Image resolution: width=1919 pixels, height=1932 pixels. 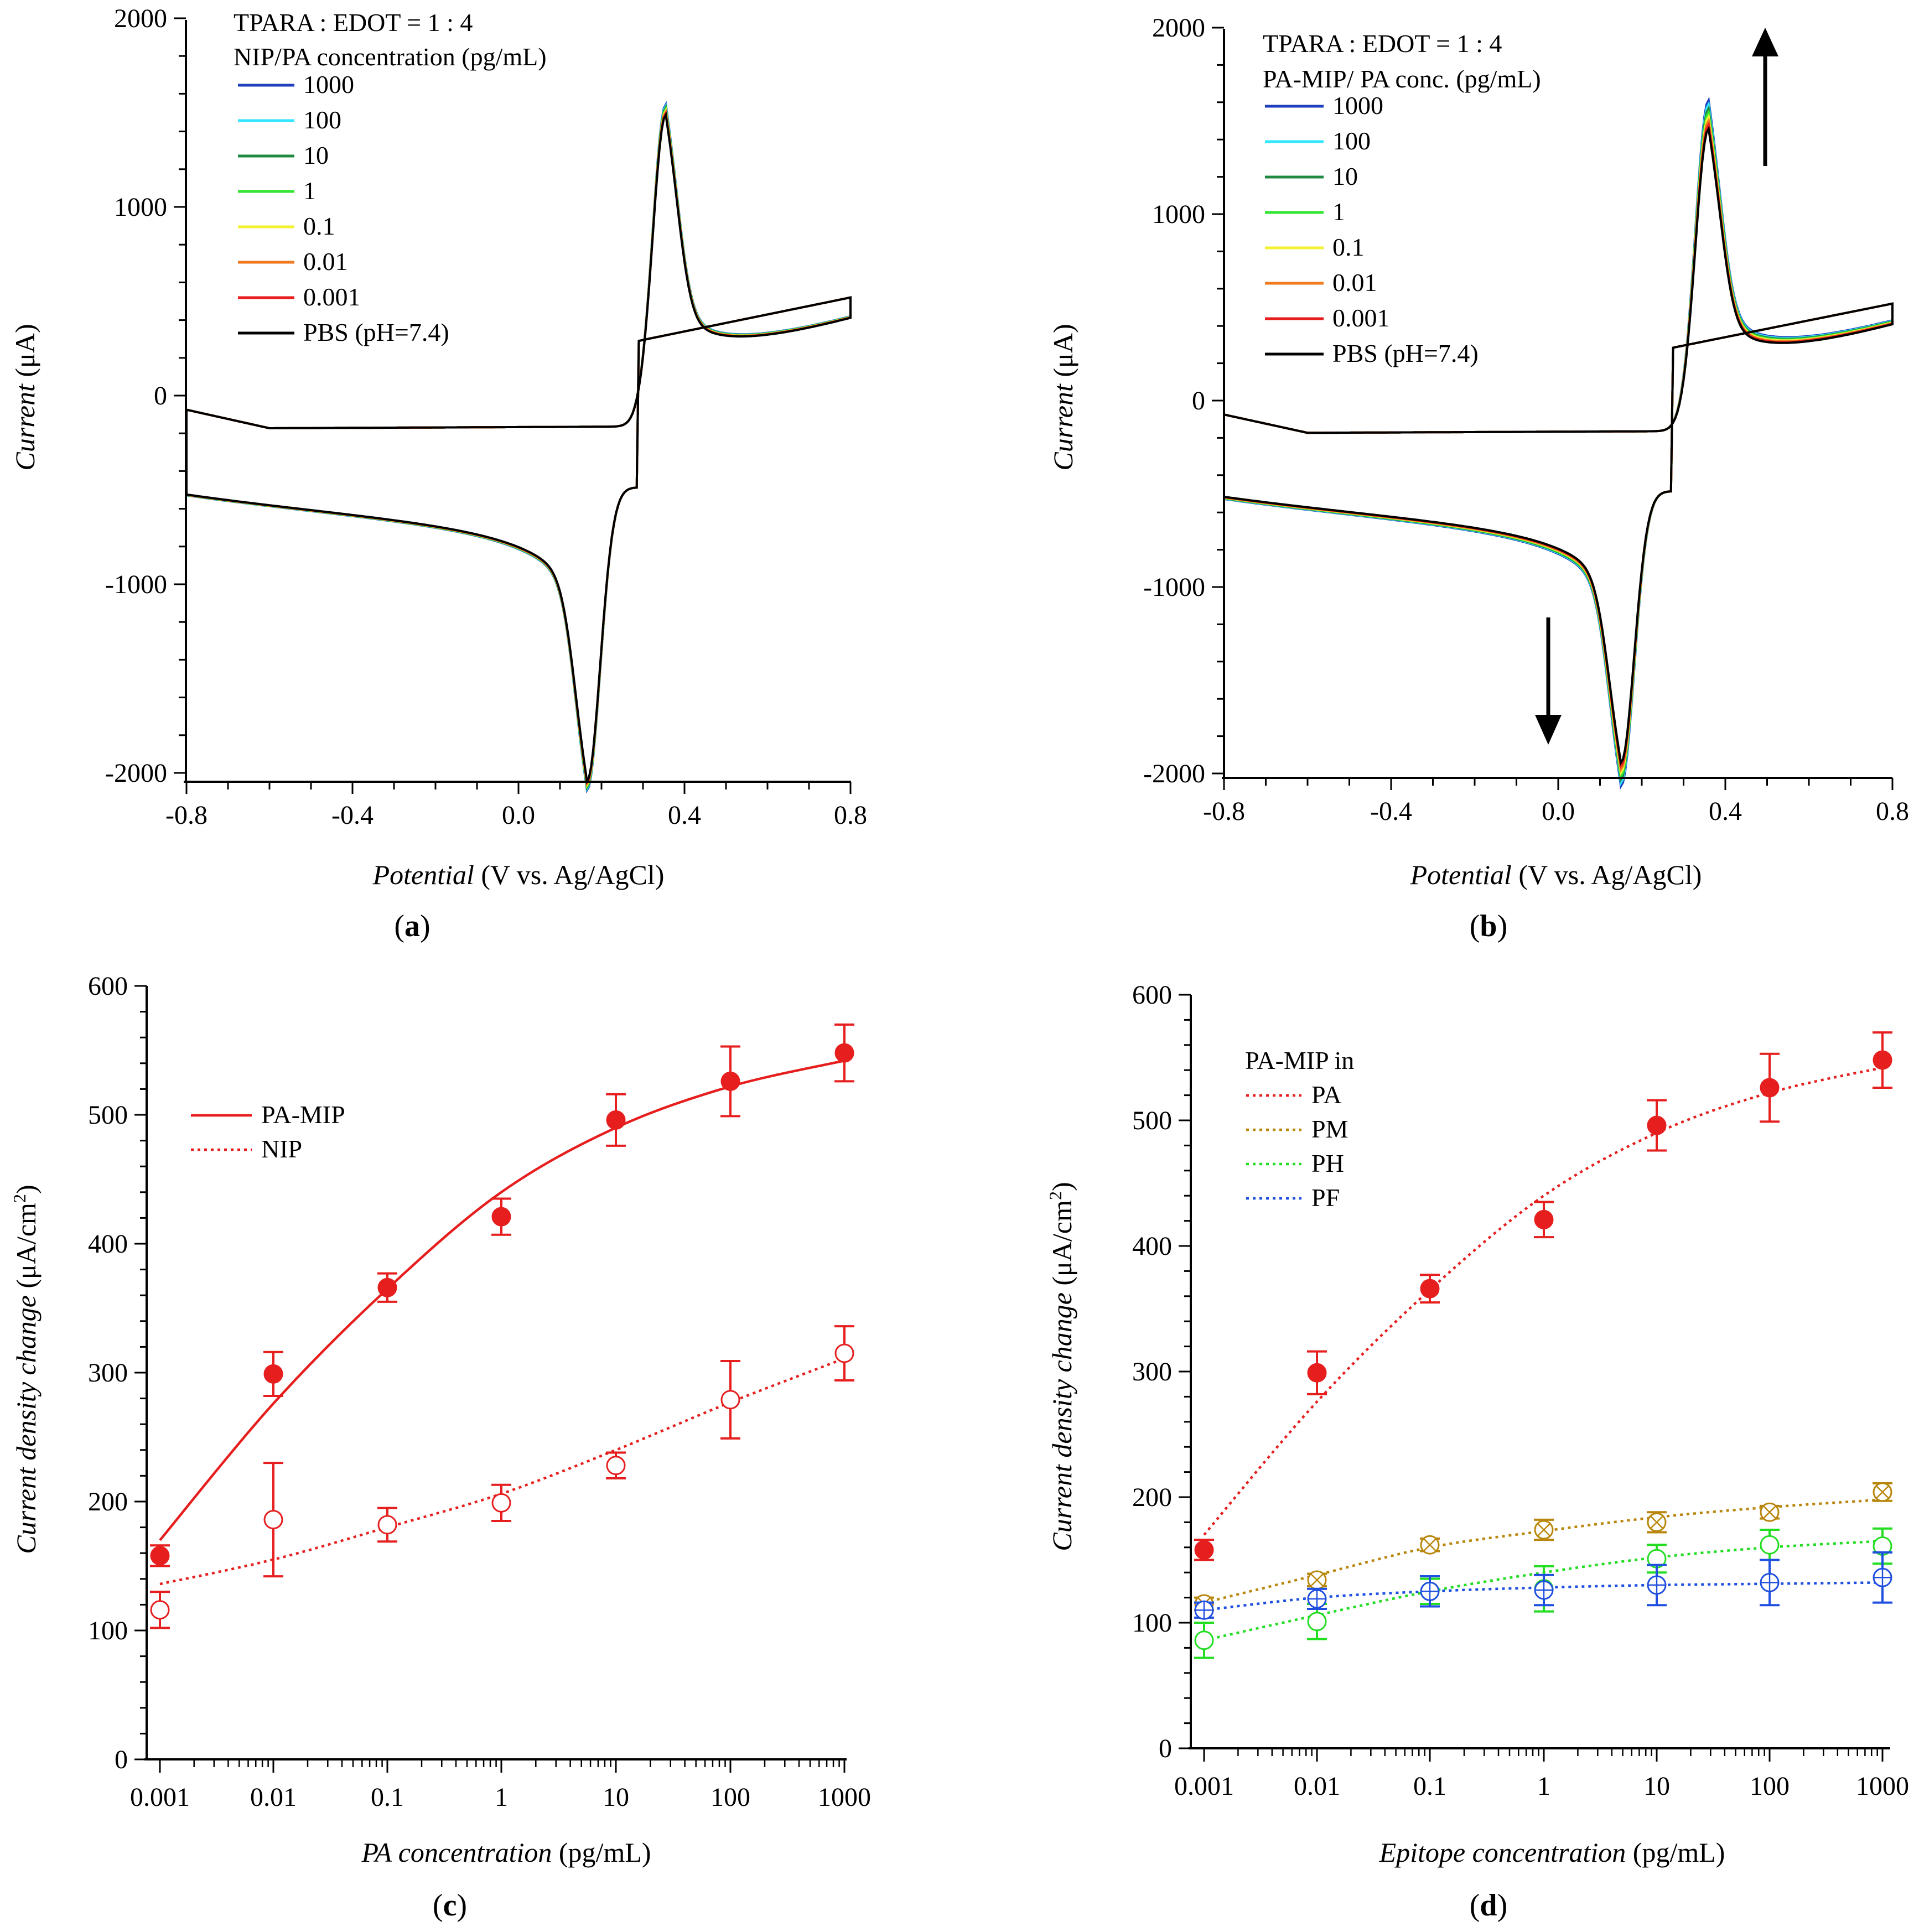 I want to click on y-tick-label: -1000, so click(x=136, y=585).